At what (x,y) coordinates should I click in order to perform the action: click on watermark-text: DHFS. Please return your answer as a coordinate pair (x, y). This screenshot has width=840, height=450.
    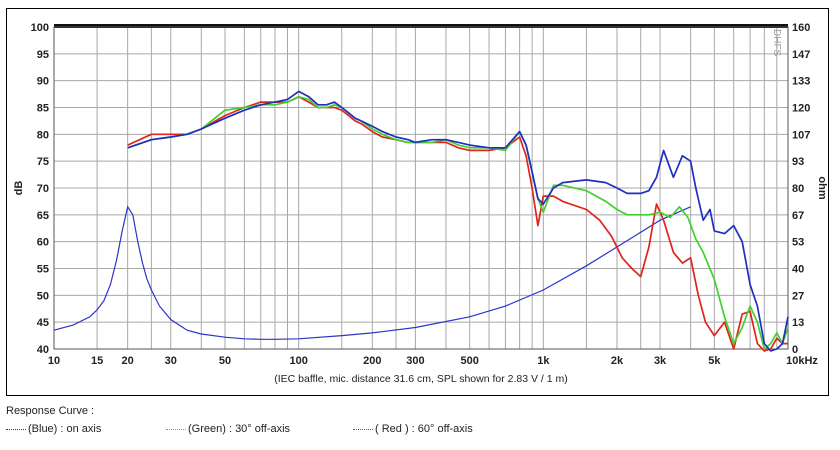
    Looking at the image, I should click on (776, 43).